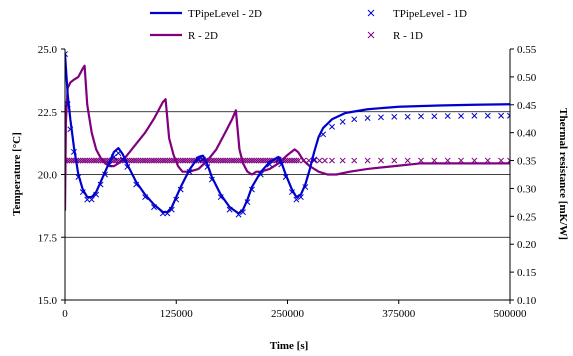 Image resolution: width=573 pixels, height=356 pixels. What do you see at coordinates (48, 50) in the screenshot?
I see `y-left-tick-label: 25.0` at bounding box center [48, 50].